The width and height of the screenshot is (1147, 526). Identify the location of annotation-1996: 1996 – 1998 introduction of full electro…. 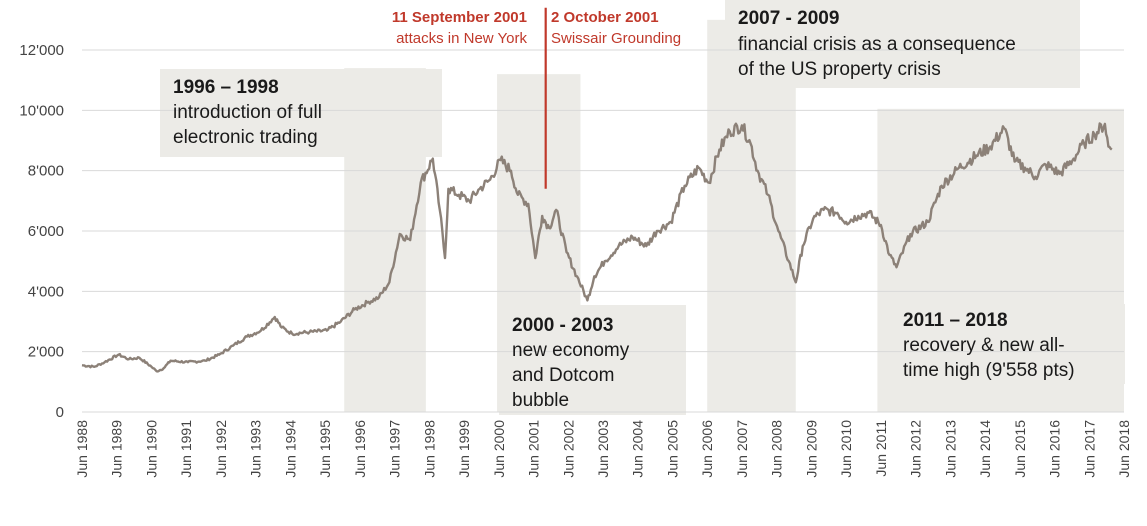
(247, 112).